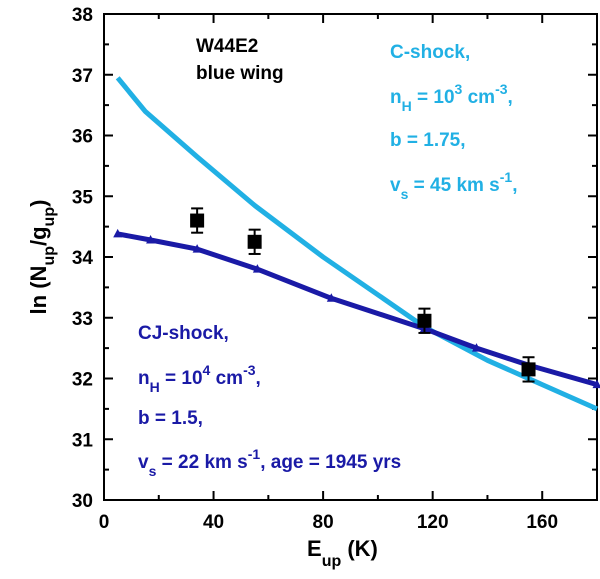 This screenshot has height=579, width=600. I want to click on y-tick-label: 31, so click(83, 440).